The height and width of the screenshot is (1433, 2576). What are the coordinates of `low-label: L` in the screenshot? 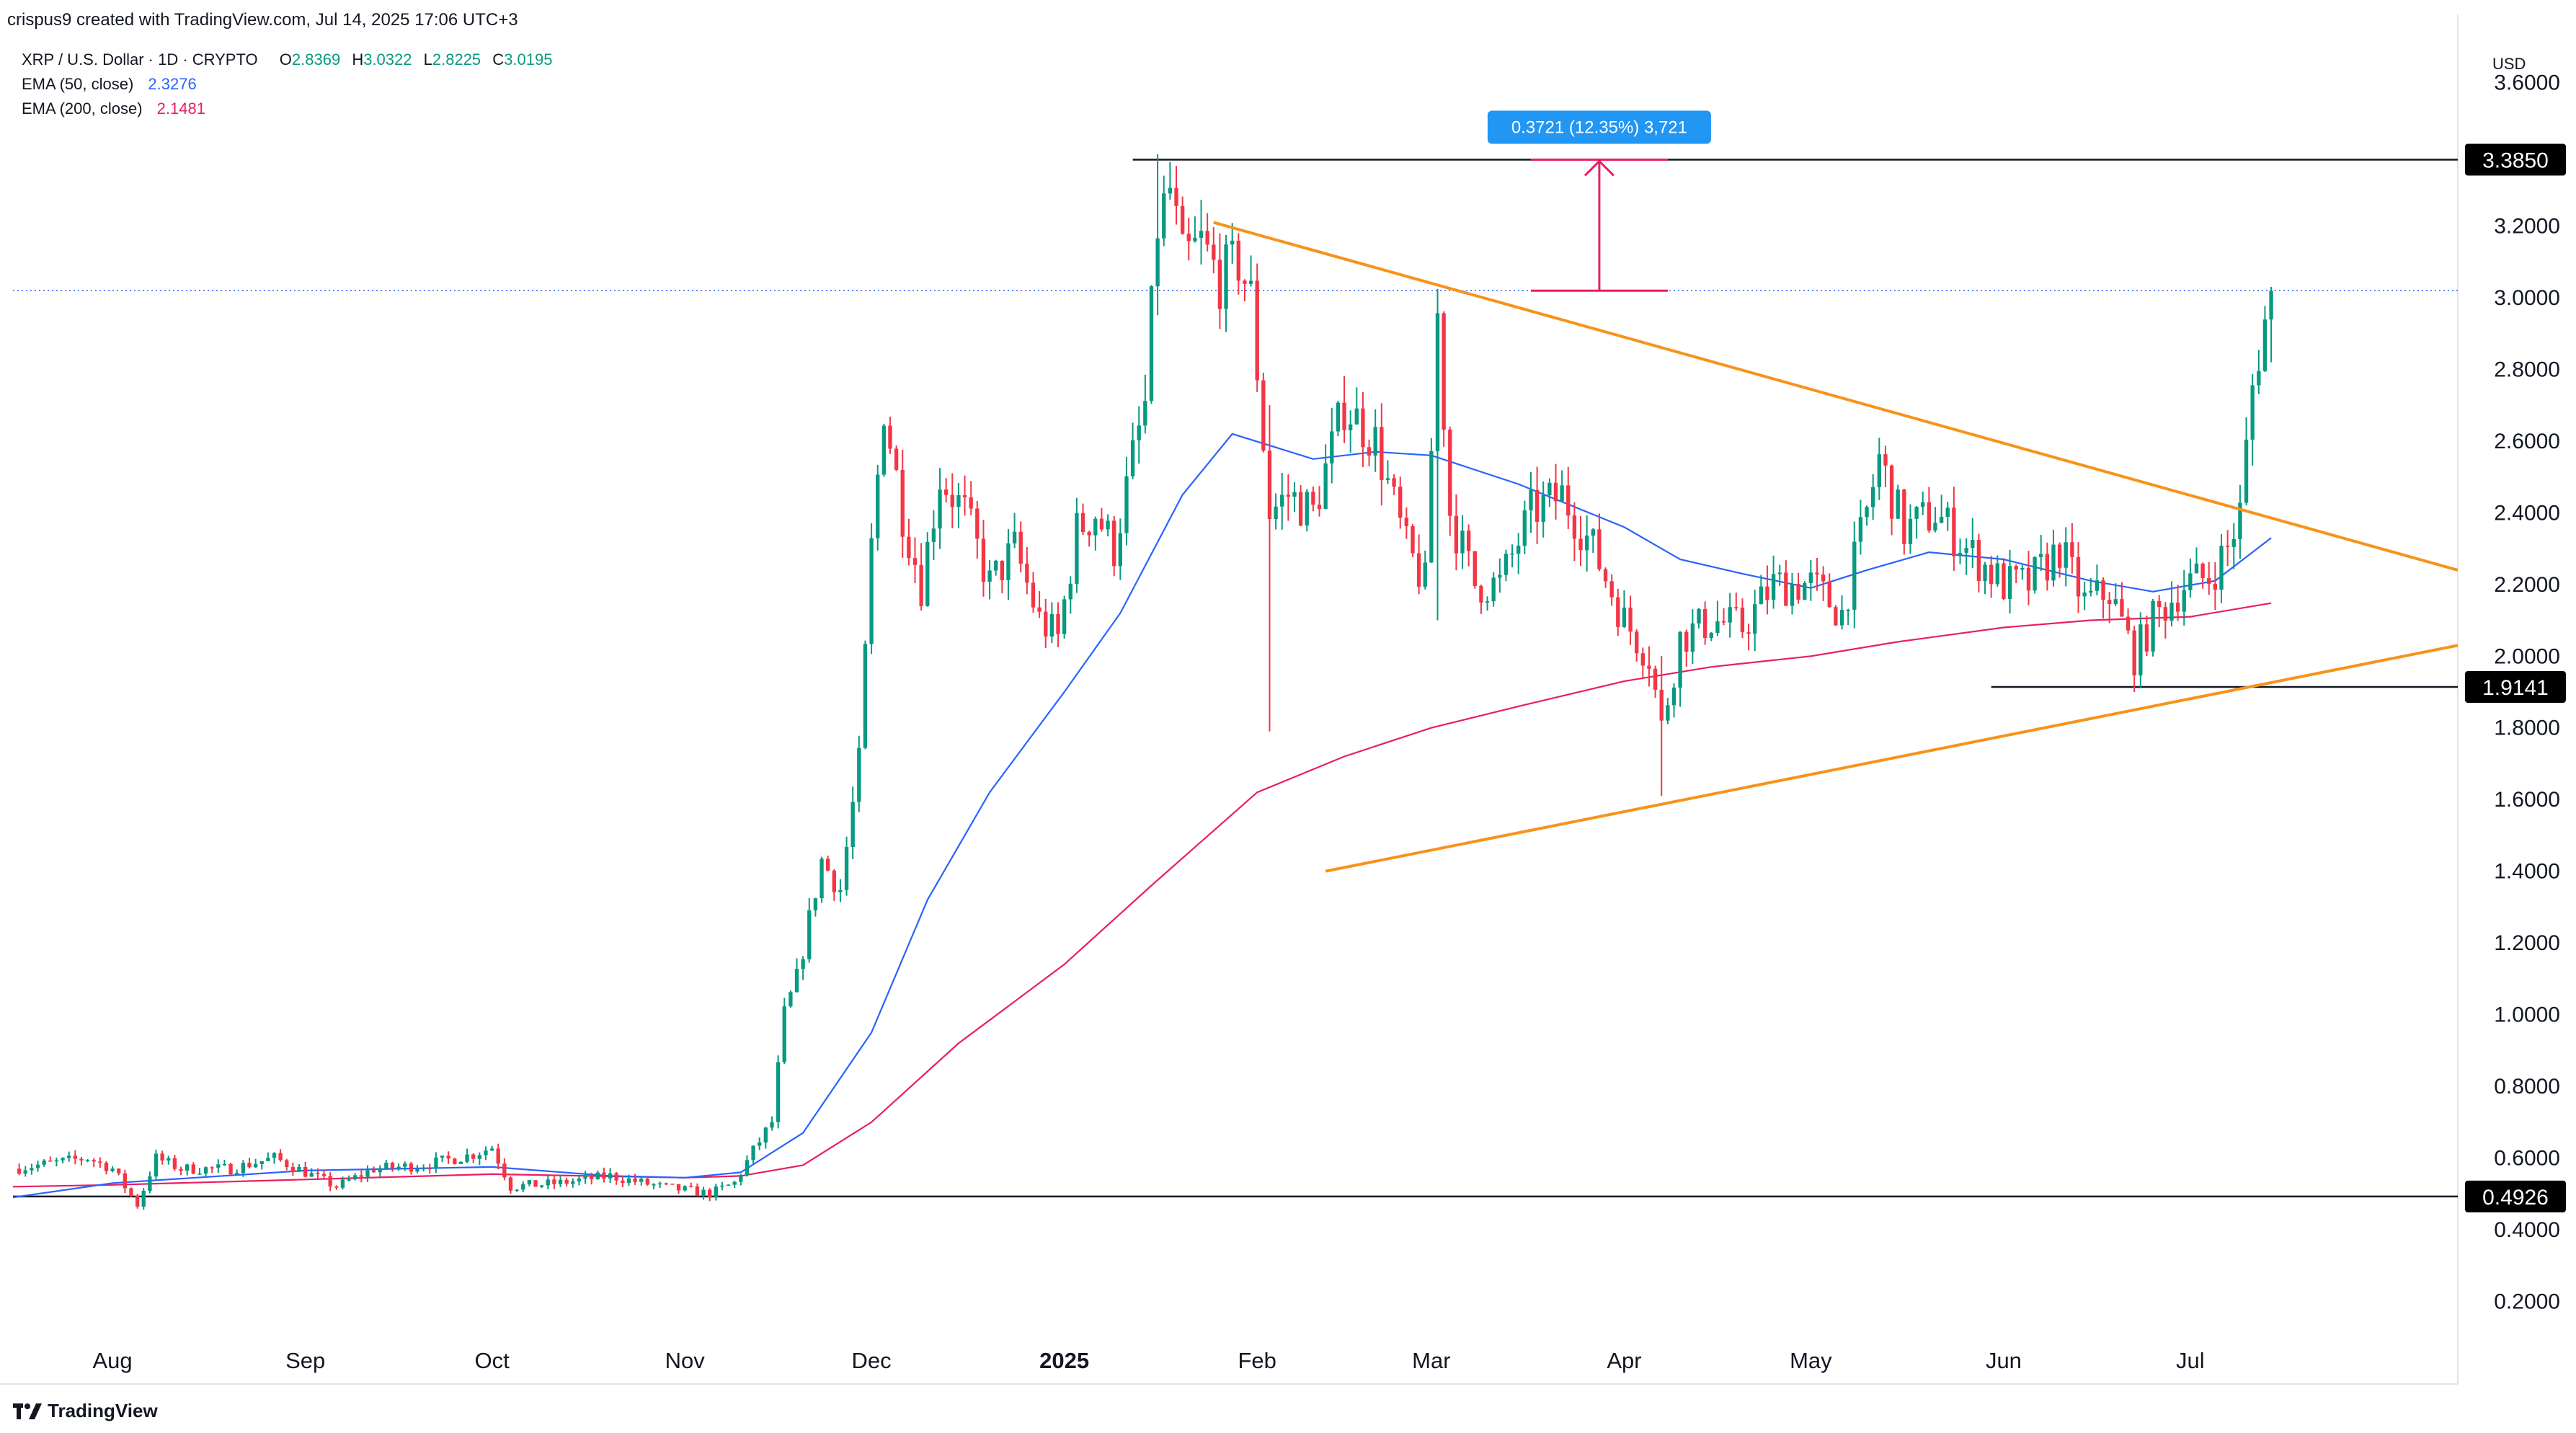 It's located at (427, 59).